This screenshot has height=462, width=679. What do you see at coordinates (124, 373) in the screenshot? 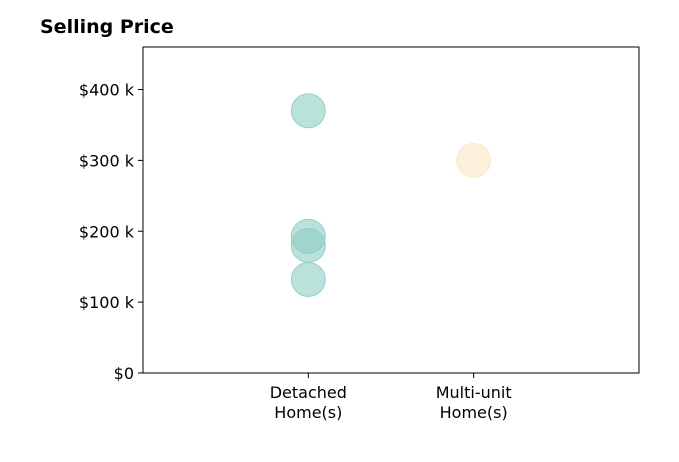
I see `y-tick-label: $0` at bounding box center [124, 373].